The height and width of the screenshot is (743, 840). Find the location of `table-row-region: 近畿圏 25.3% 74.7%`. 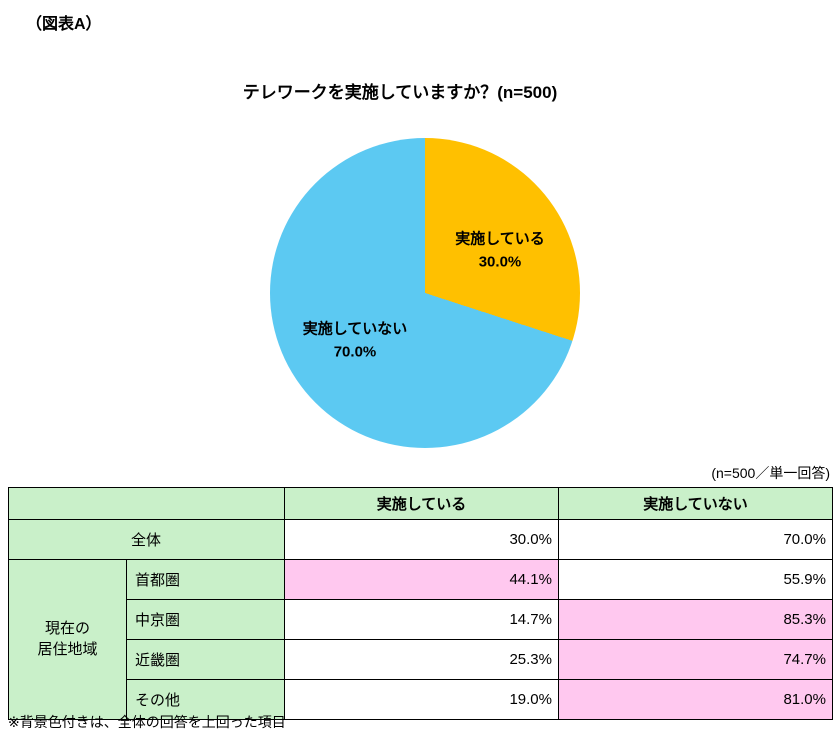

table-row-region: 近畿圏 25.3% 74.7% is located at coordinates (421, 659).